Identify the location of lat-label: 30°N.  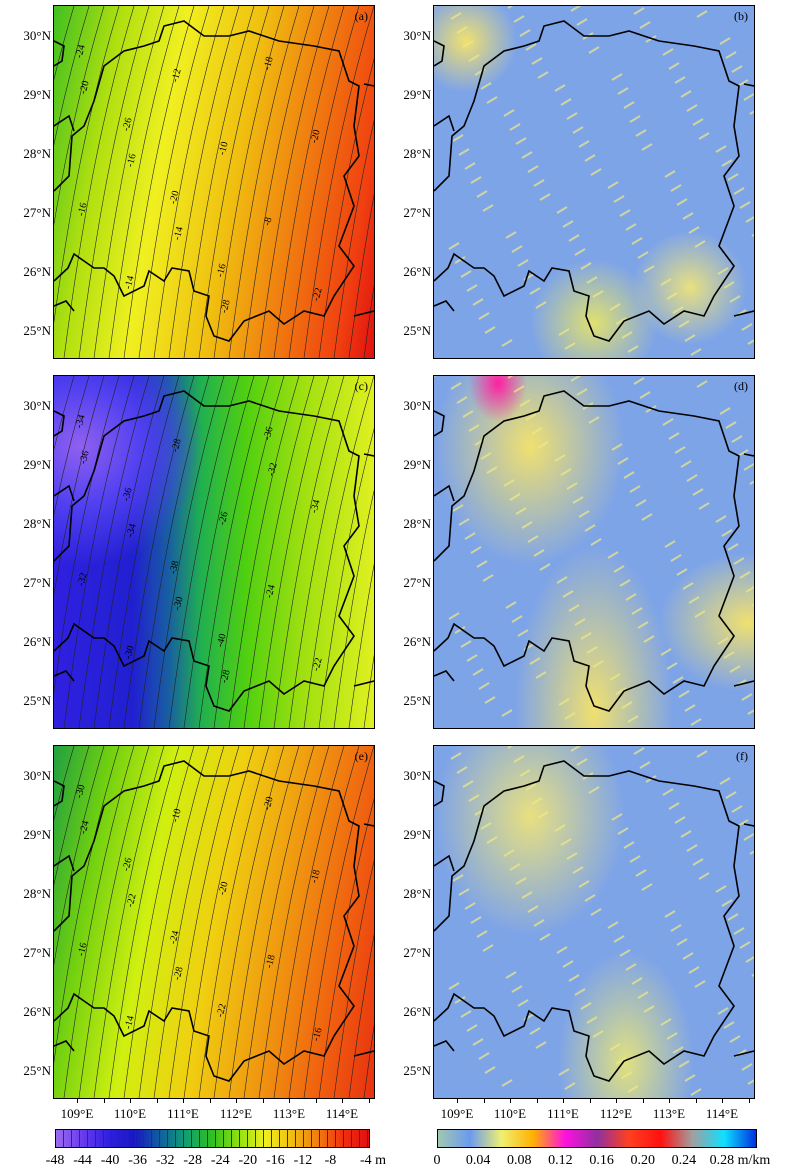
(37, 35).